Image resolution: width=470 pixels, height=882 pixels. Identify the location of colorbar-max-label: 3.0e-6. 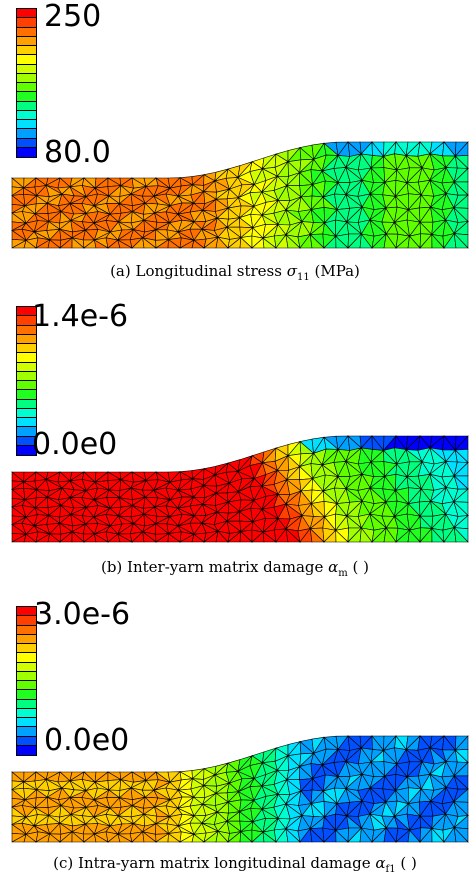
(82, 614).